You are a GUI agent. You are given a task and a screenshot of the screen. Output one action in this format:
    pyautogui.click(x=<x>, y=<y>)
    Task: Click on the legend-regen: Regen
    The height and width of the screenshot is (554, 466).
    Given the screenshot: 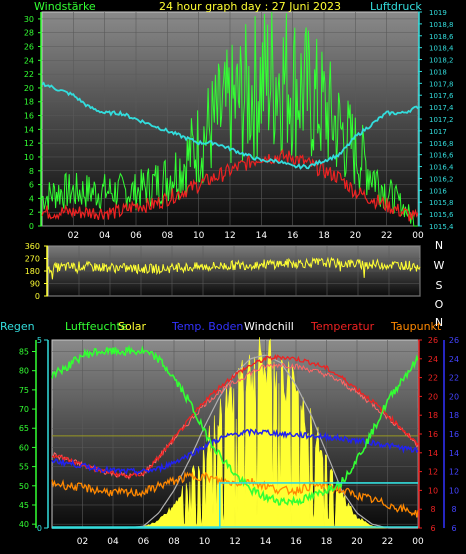 What is the action you would take?
    pyautogui.click(x=17, y=326)
    